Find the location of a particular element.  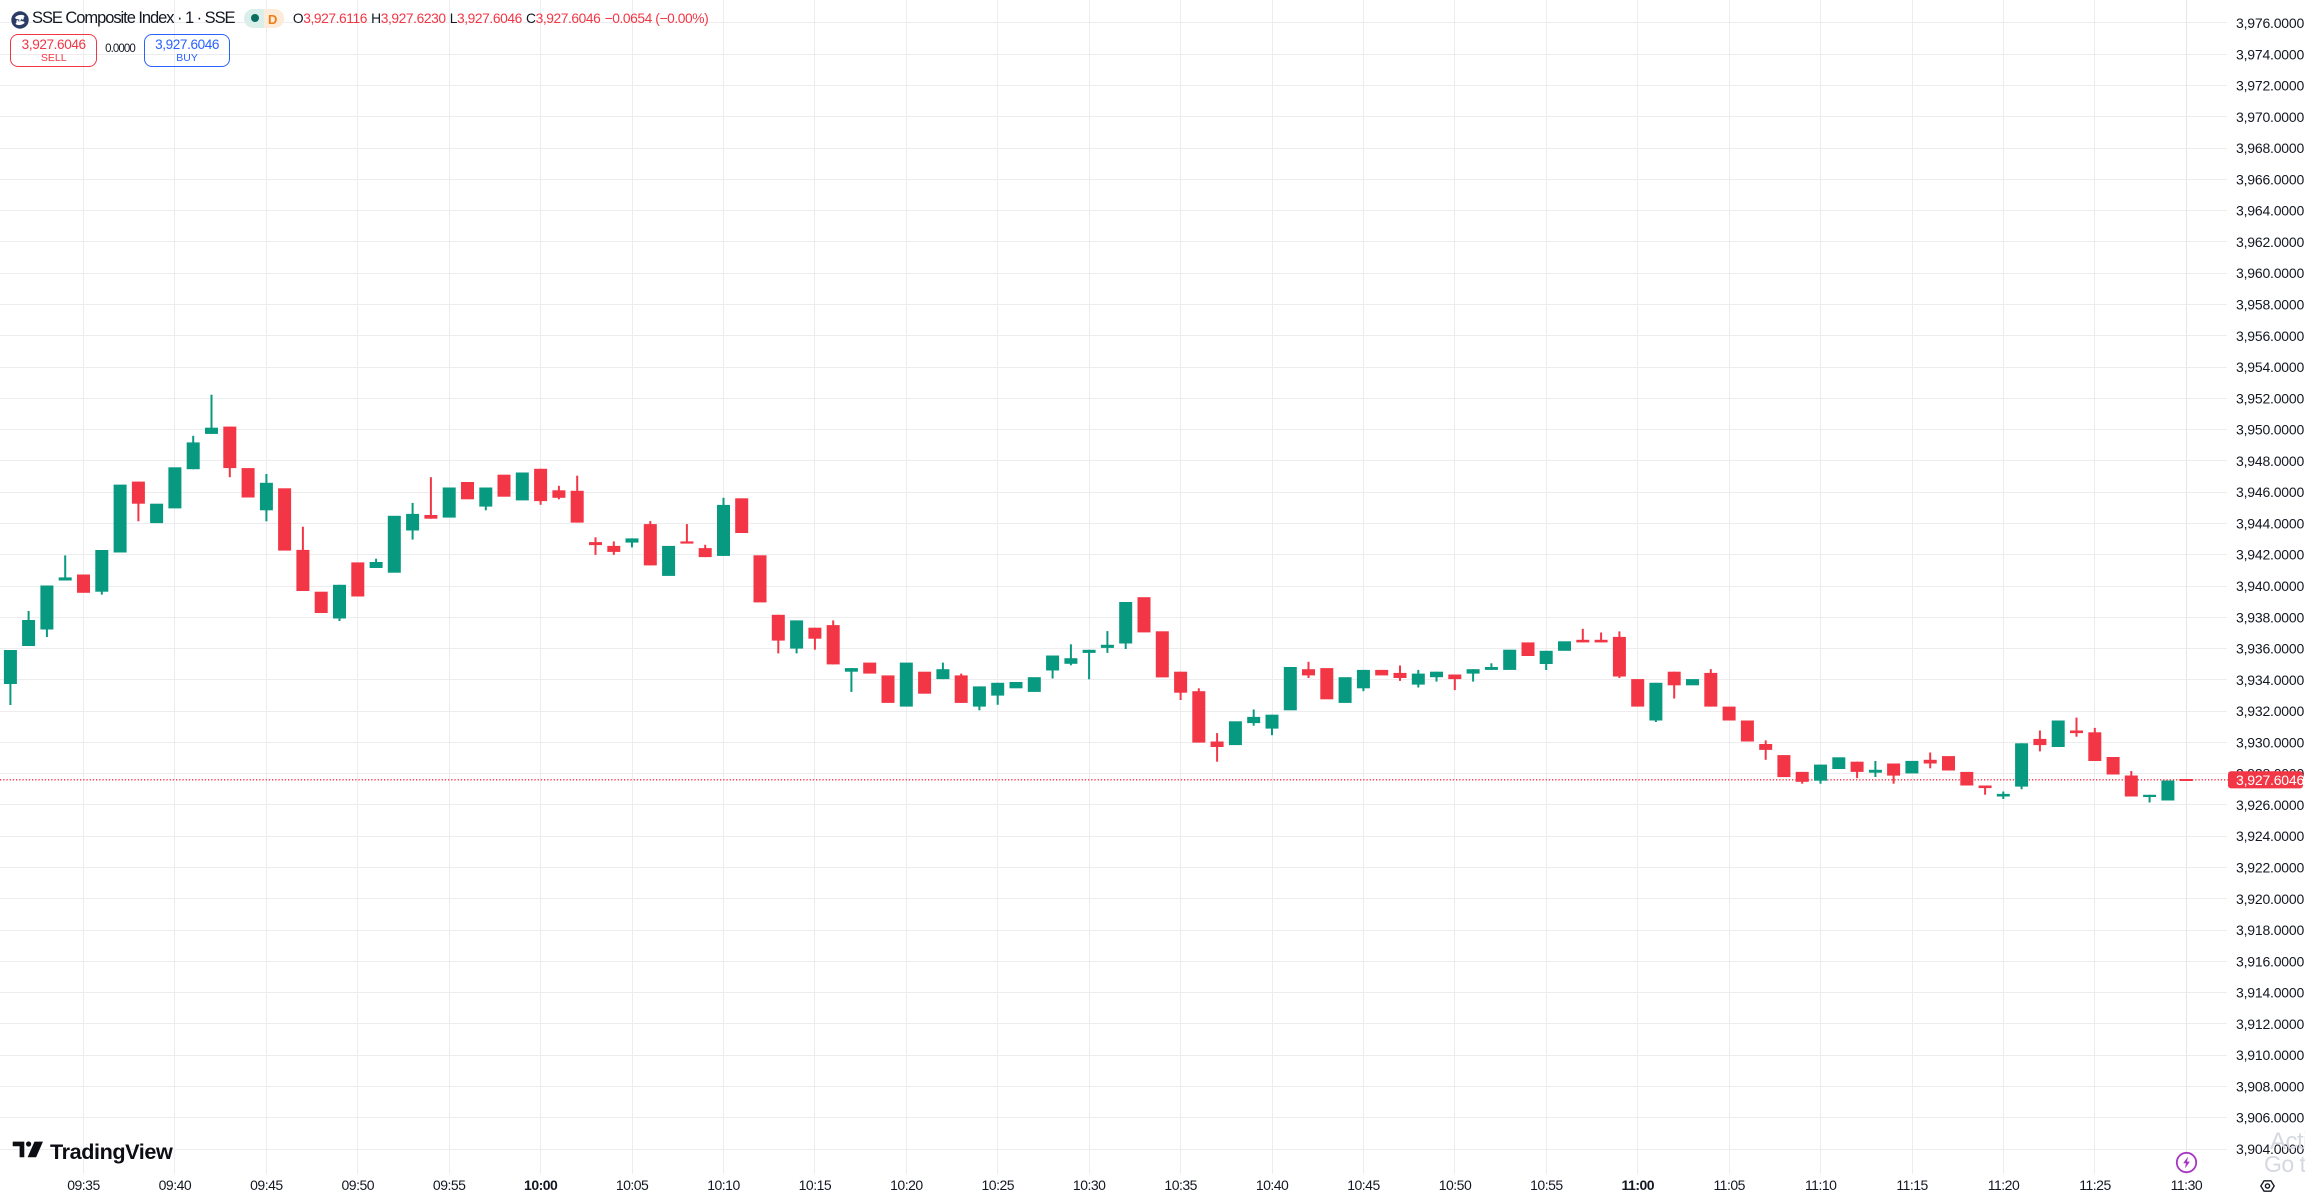

svg-text: 10:50 is located at coordinates (1455, 1185).